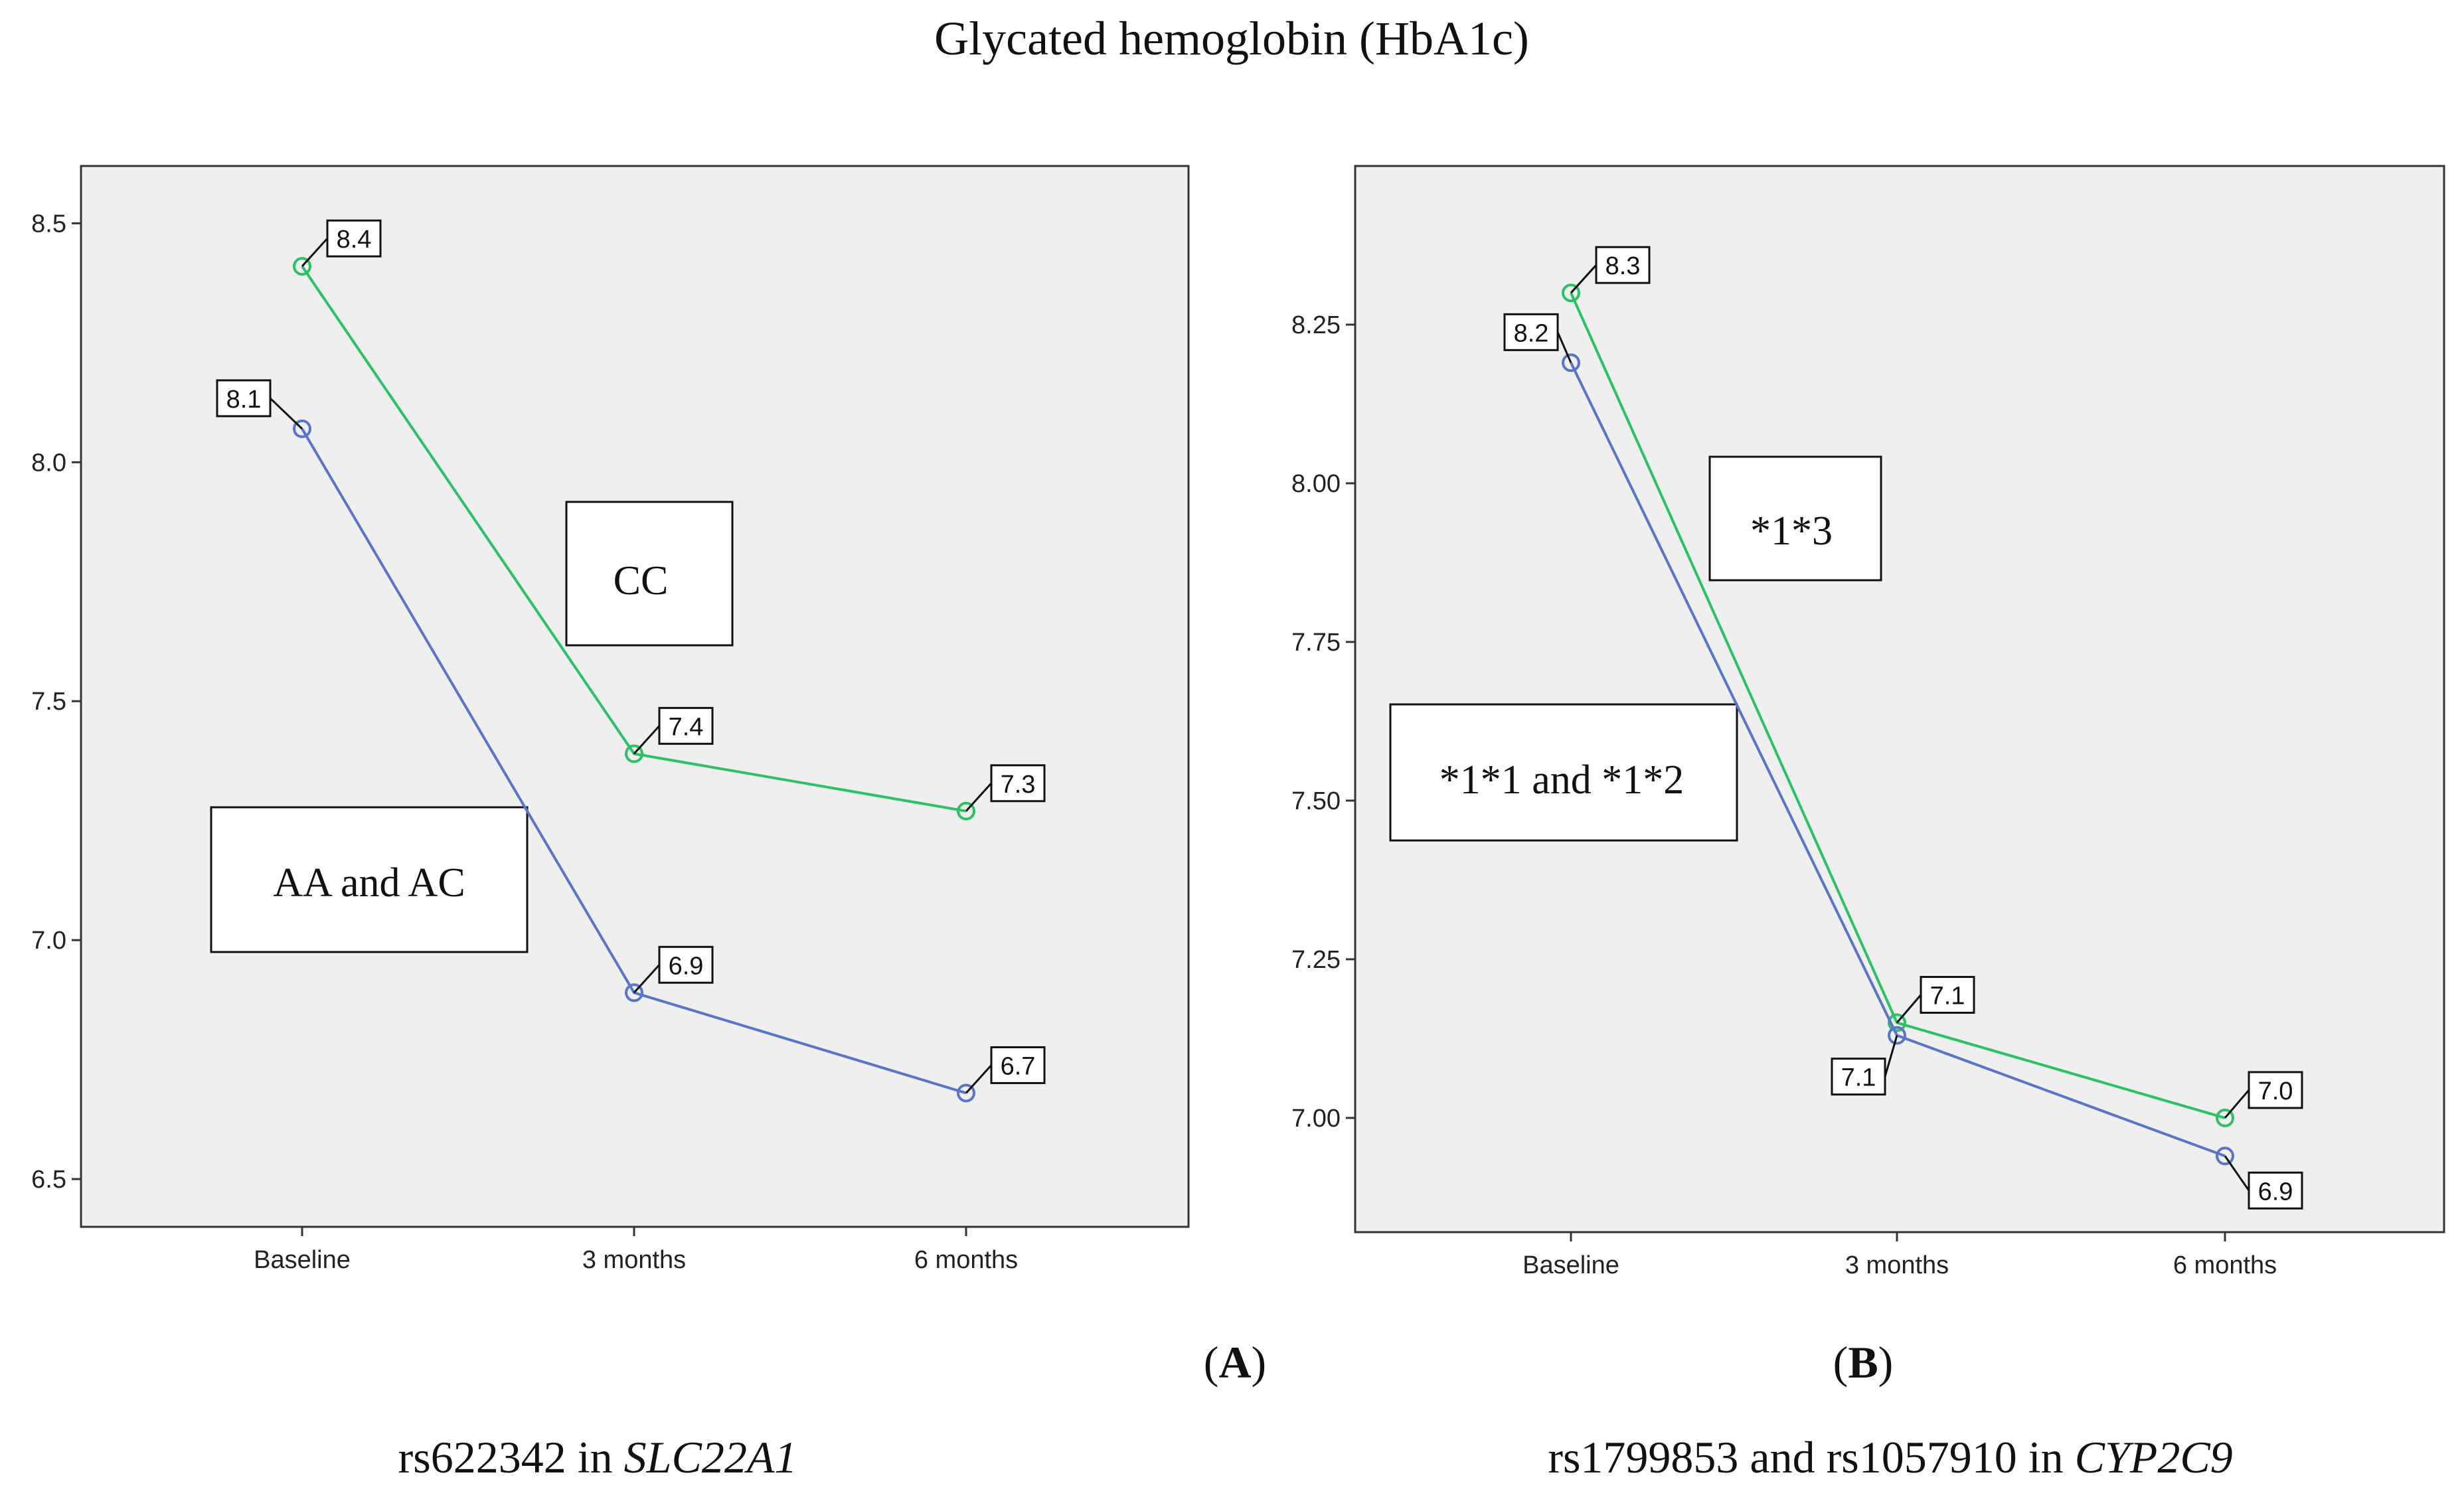  I want to click on data-label: 8.2, so click(1531, 333).